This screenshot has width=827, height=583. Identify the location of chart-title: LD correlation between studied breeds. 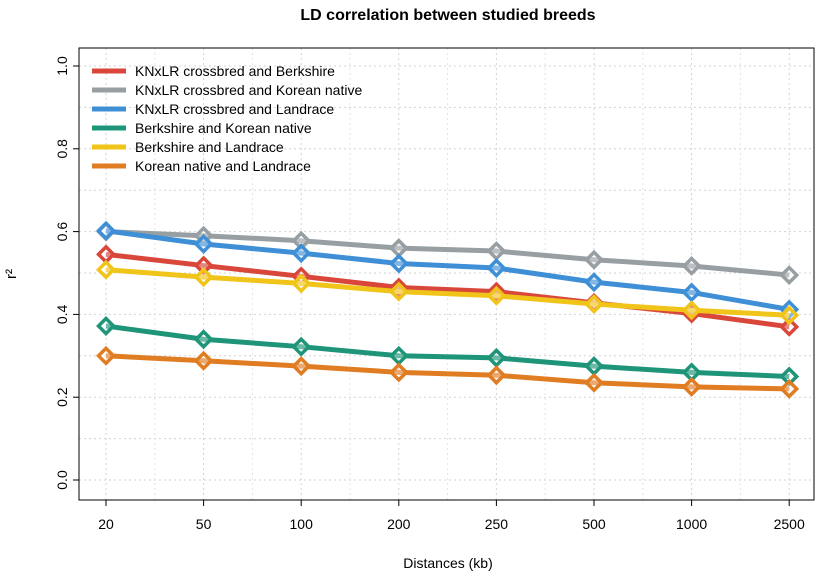
(447, 15).